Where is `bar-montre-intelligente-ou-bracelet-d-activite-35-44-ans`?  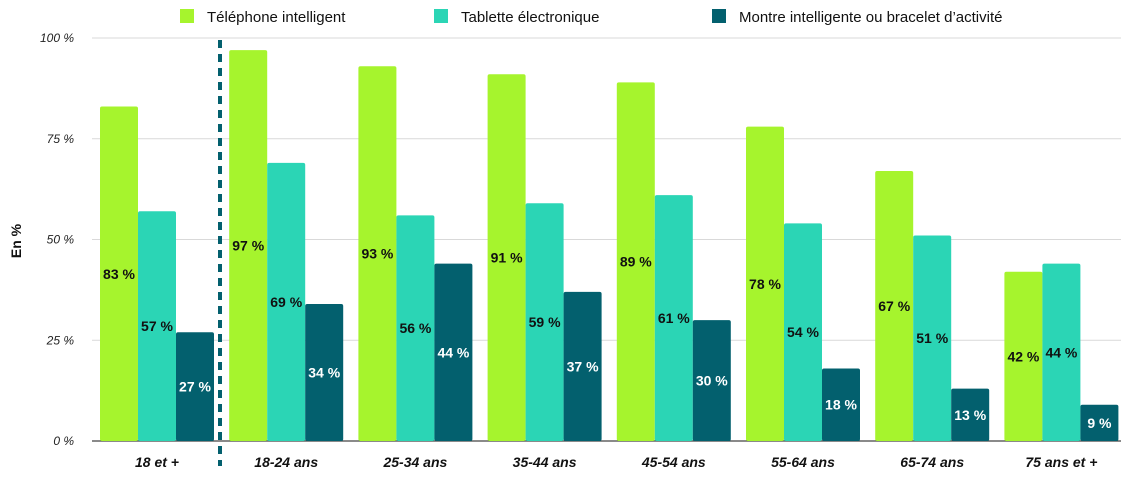
bar-montre-intelligente-ou-bracelet-d-activite-35-44-ans is located at coordinates (582, 366).